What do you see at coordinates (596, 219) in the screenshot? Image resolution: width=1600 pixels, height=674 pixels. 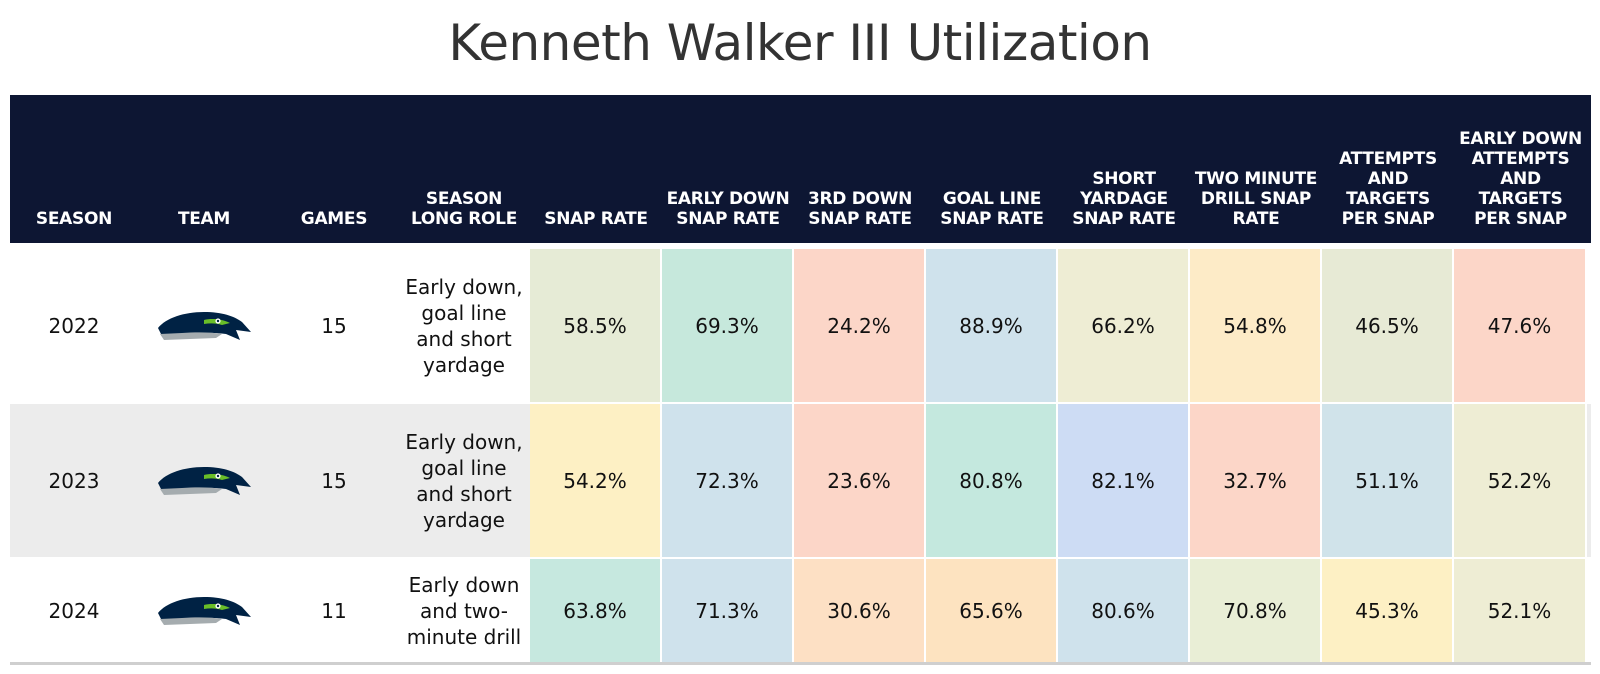 I see `header-snap-rate: SNAP RATE` at bounding box center [596, 219].